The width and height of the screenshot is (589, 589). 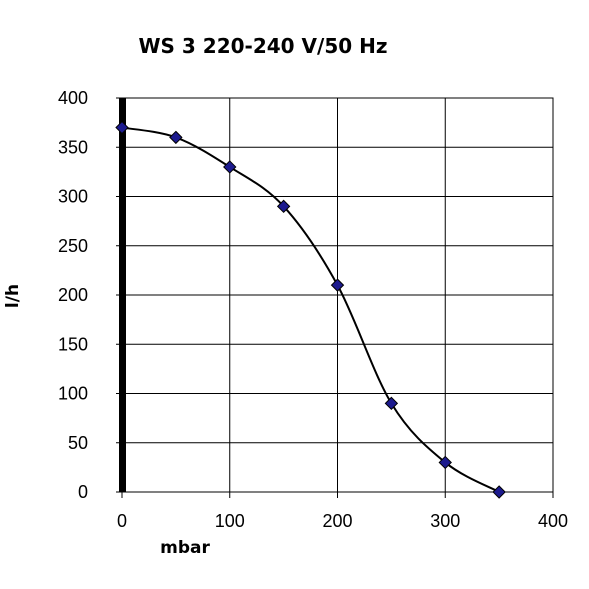 I want to click on y-tick-label: 150, so click(x=73, y=344).